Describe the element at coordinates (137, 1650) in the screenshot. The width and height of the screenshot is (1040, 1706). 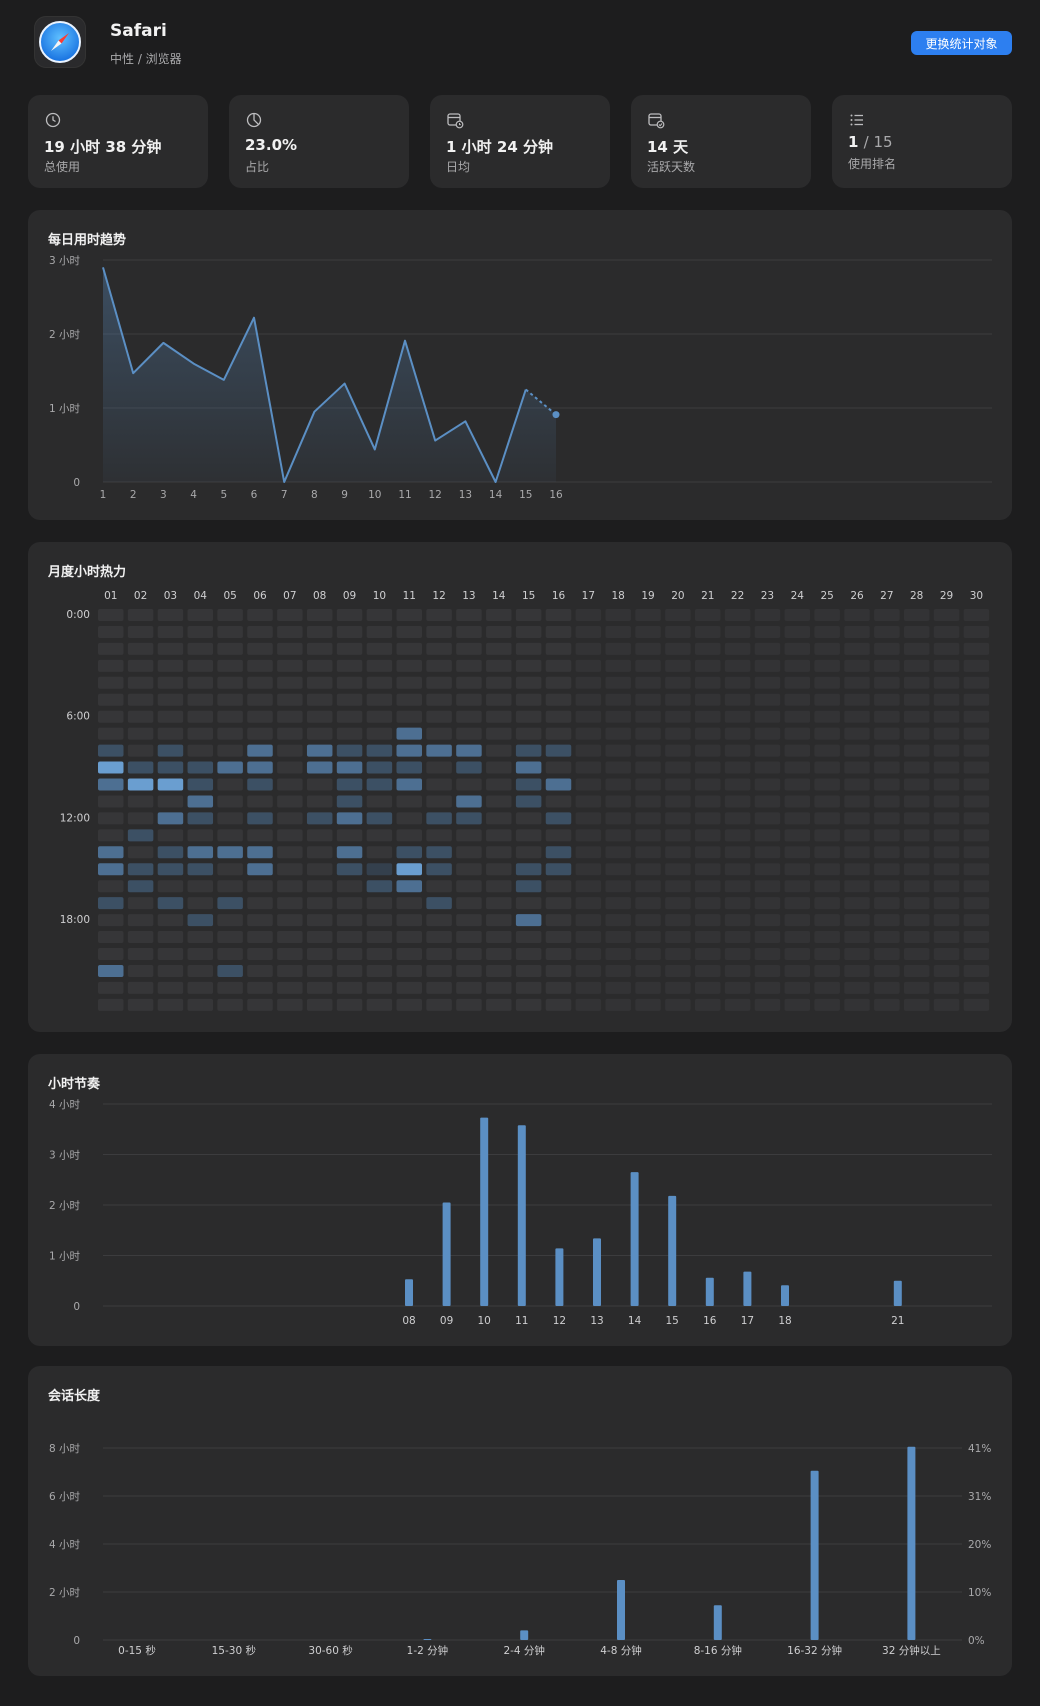
I see `x-tick-label: 0-15 秒` at that location.